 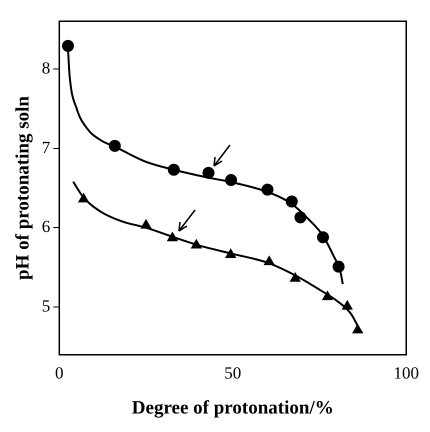 What do you see at coordinates (59, 372) in the screenshot?
I see `x-tick-label: 0` at bounding box center [59, 372].